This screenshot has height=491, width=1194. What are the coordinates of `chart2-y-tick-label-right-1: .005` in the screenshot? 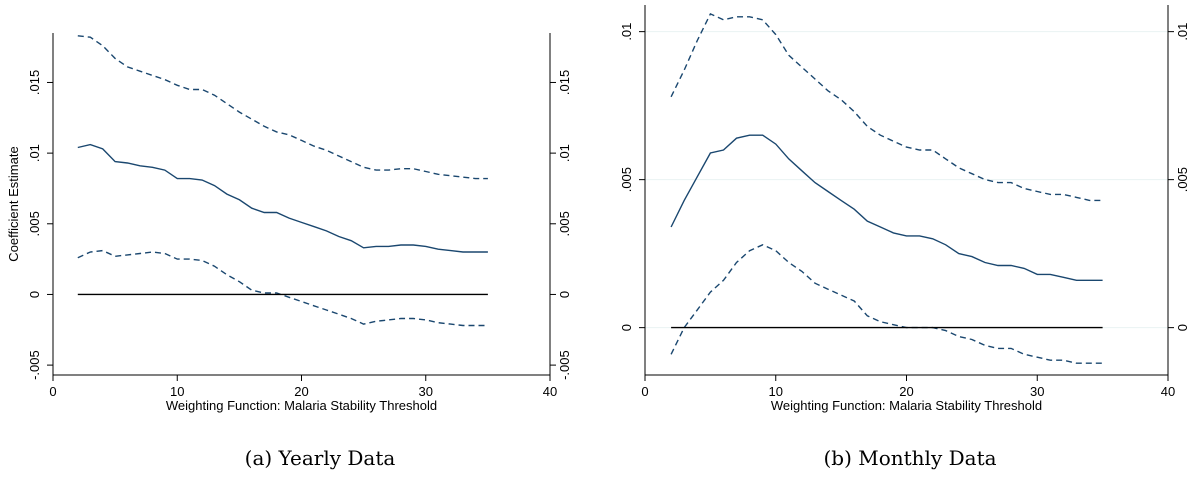 It's located at (1182, 179).